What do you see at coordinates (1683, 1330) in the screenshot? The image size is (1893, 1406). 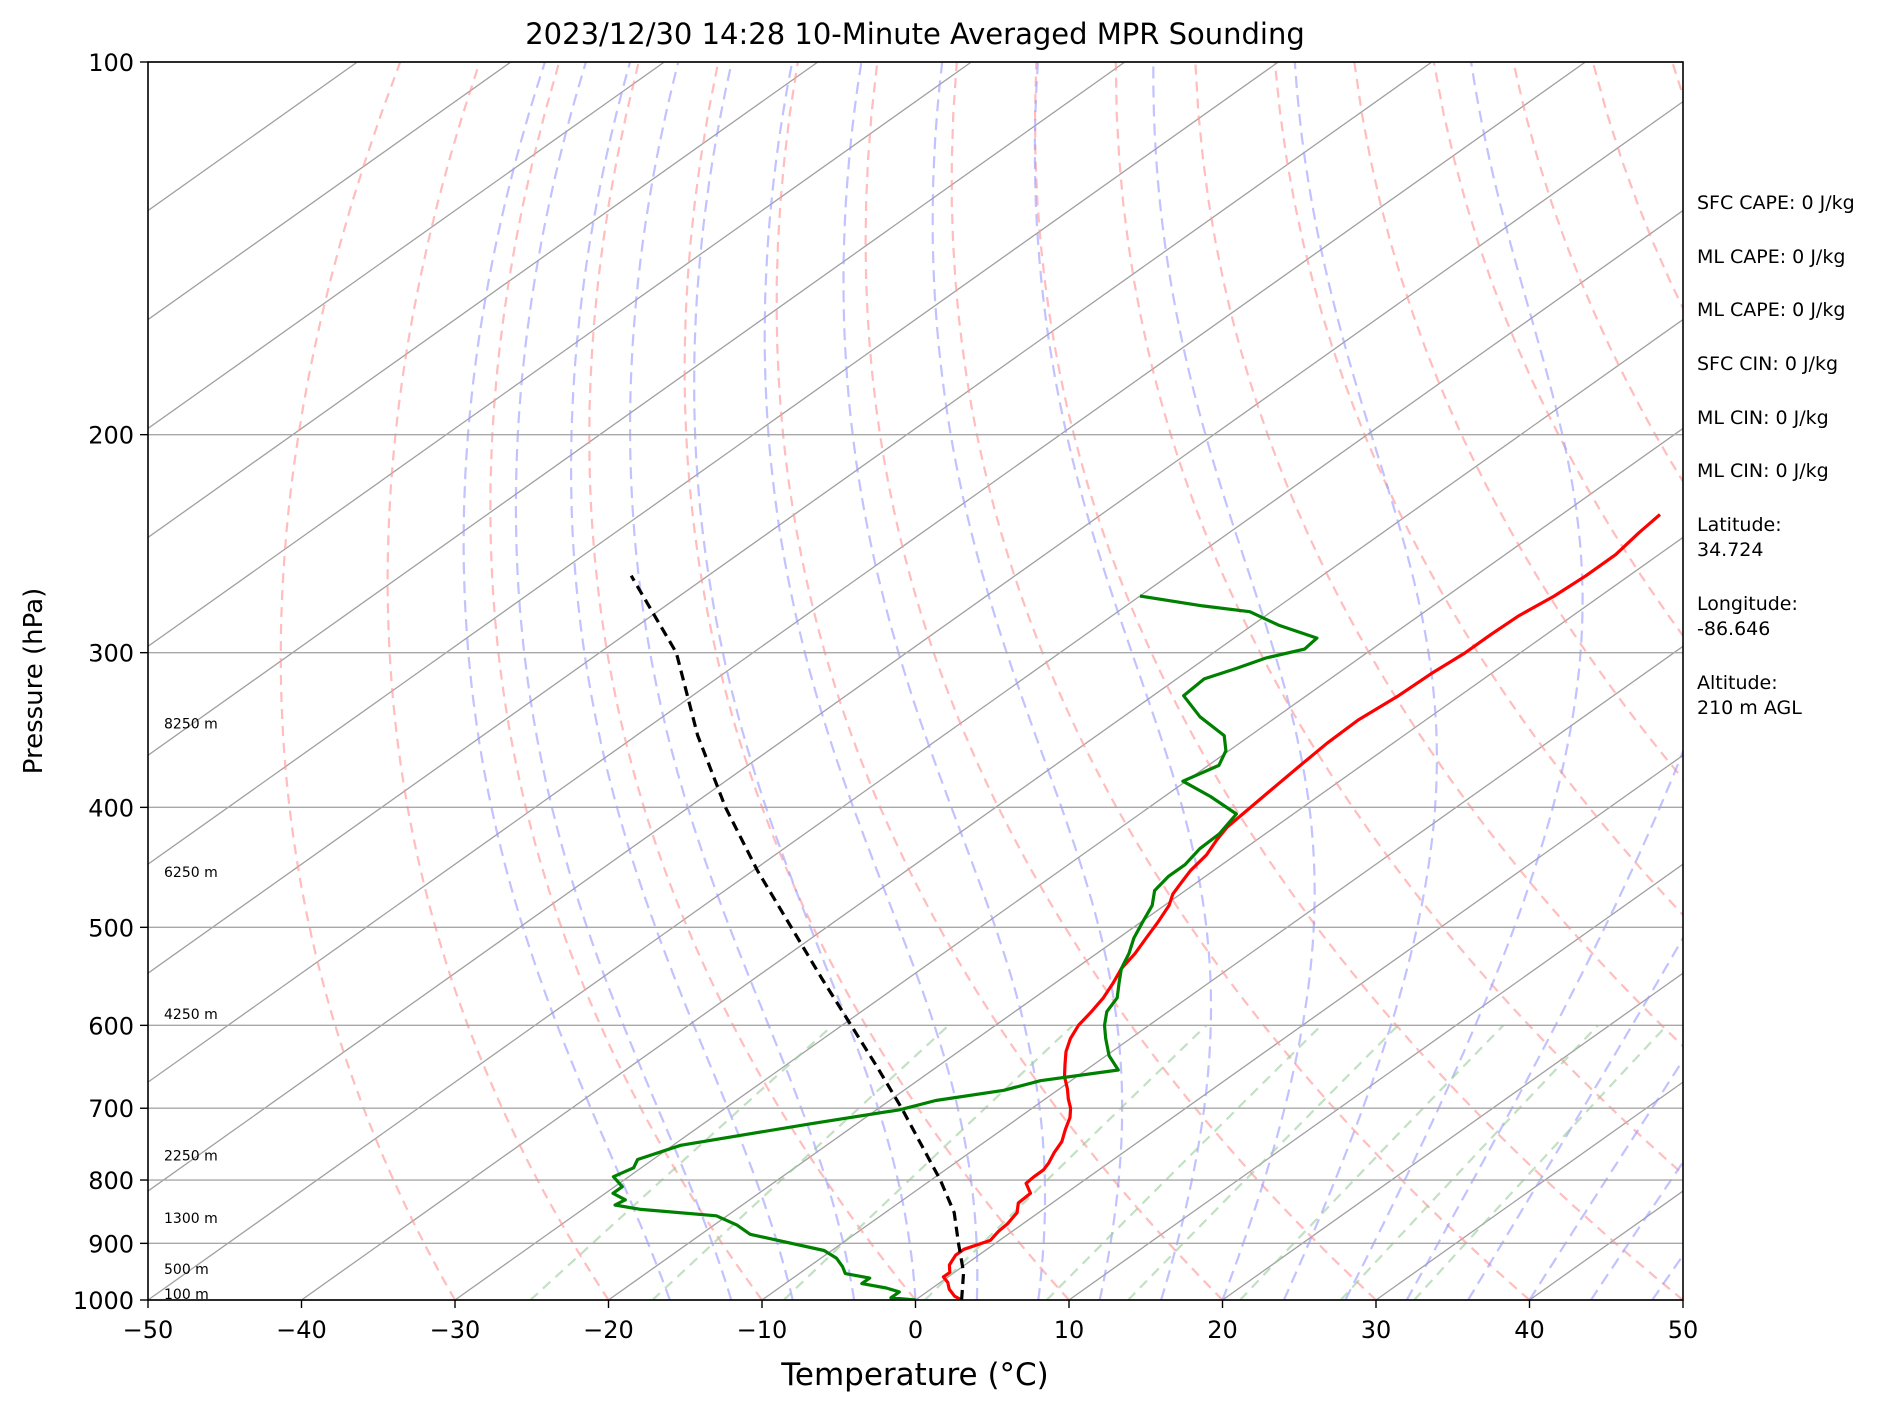 I see `x-tick-label: 50` at bounding box center [1683, 1330].